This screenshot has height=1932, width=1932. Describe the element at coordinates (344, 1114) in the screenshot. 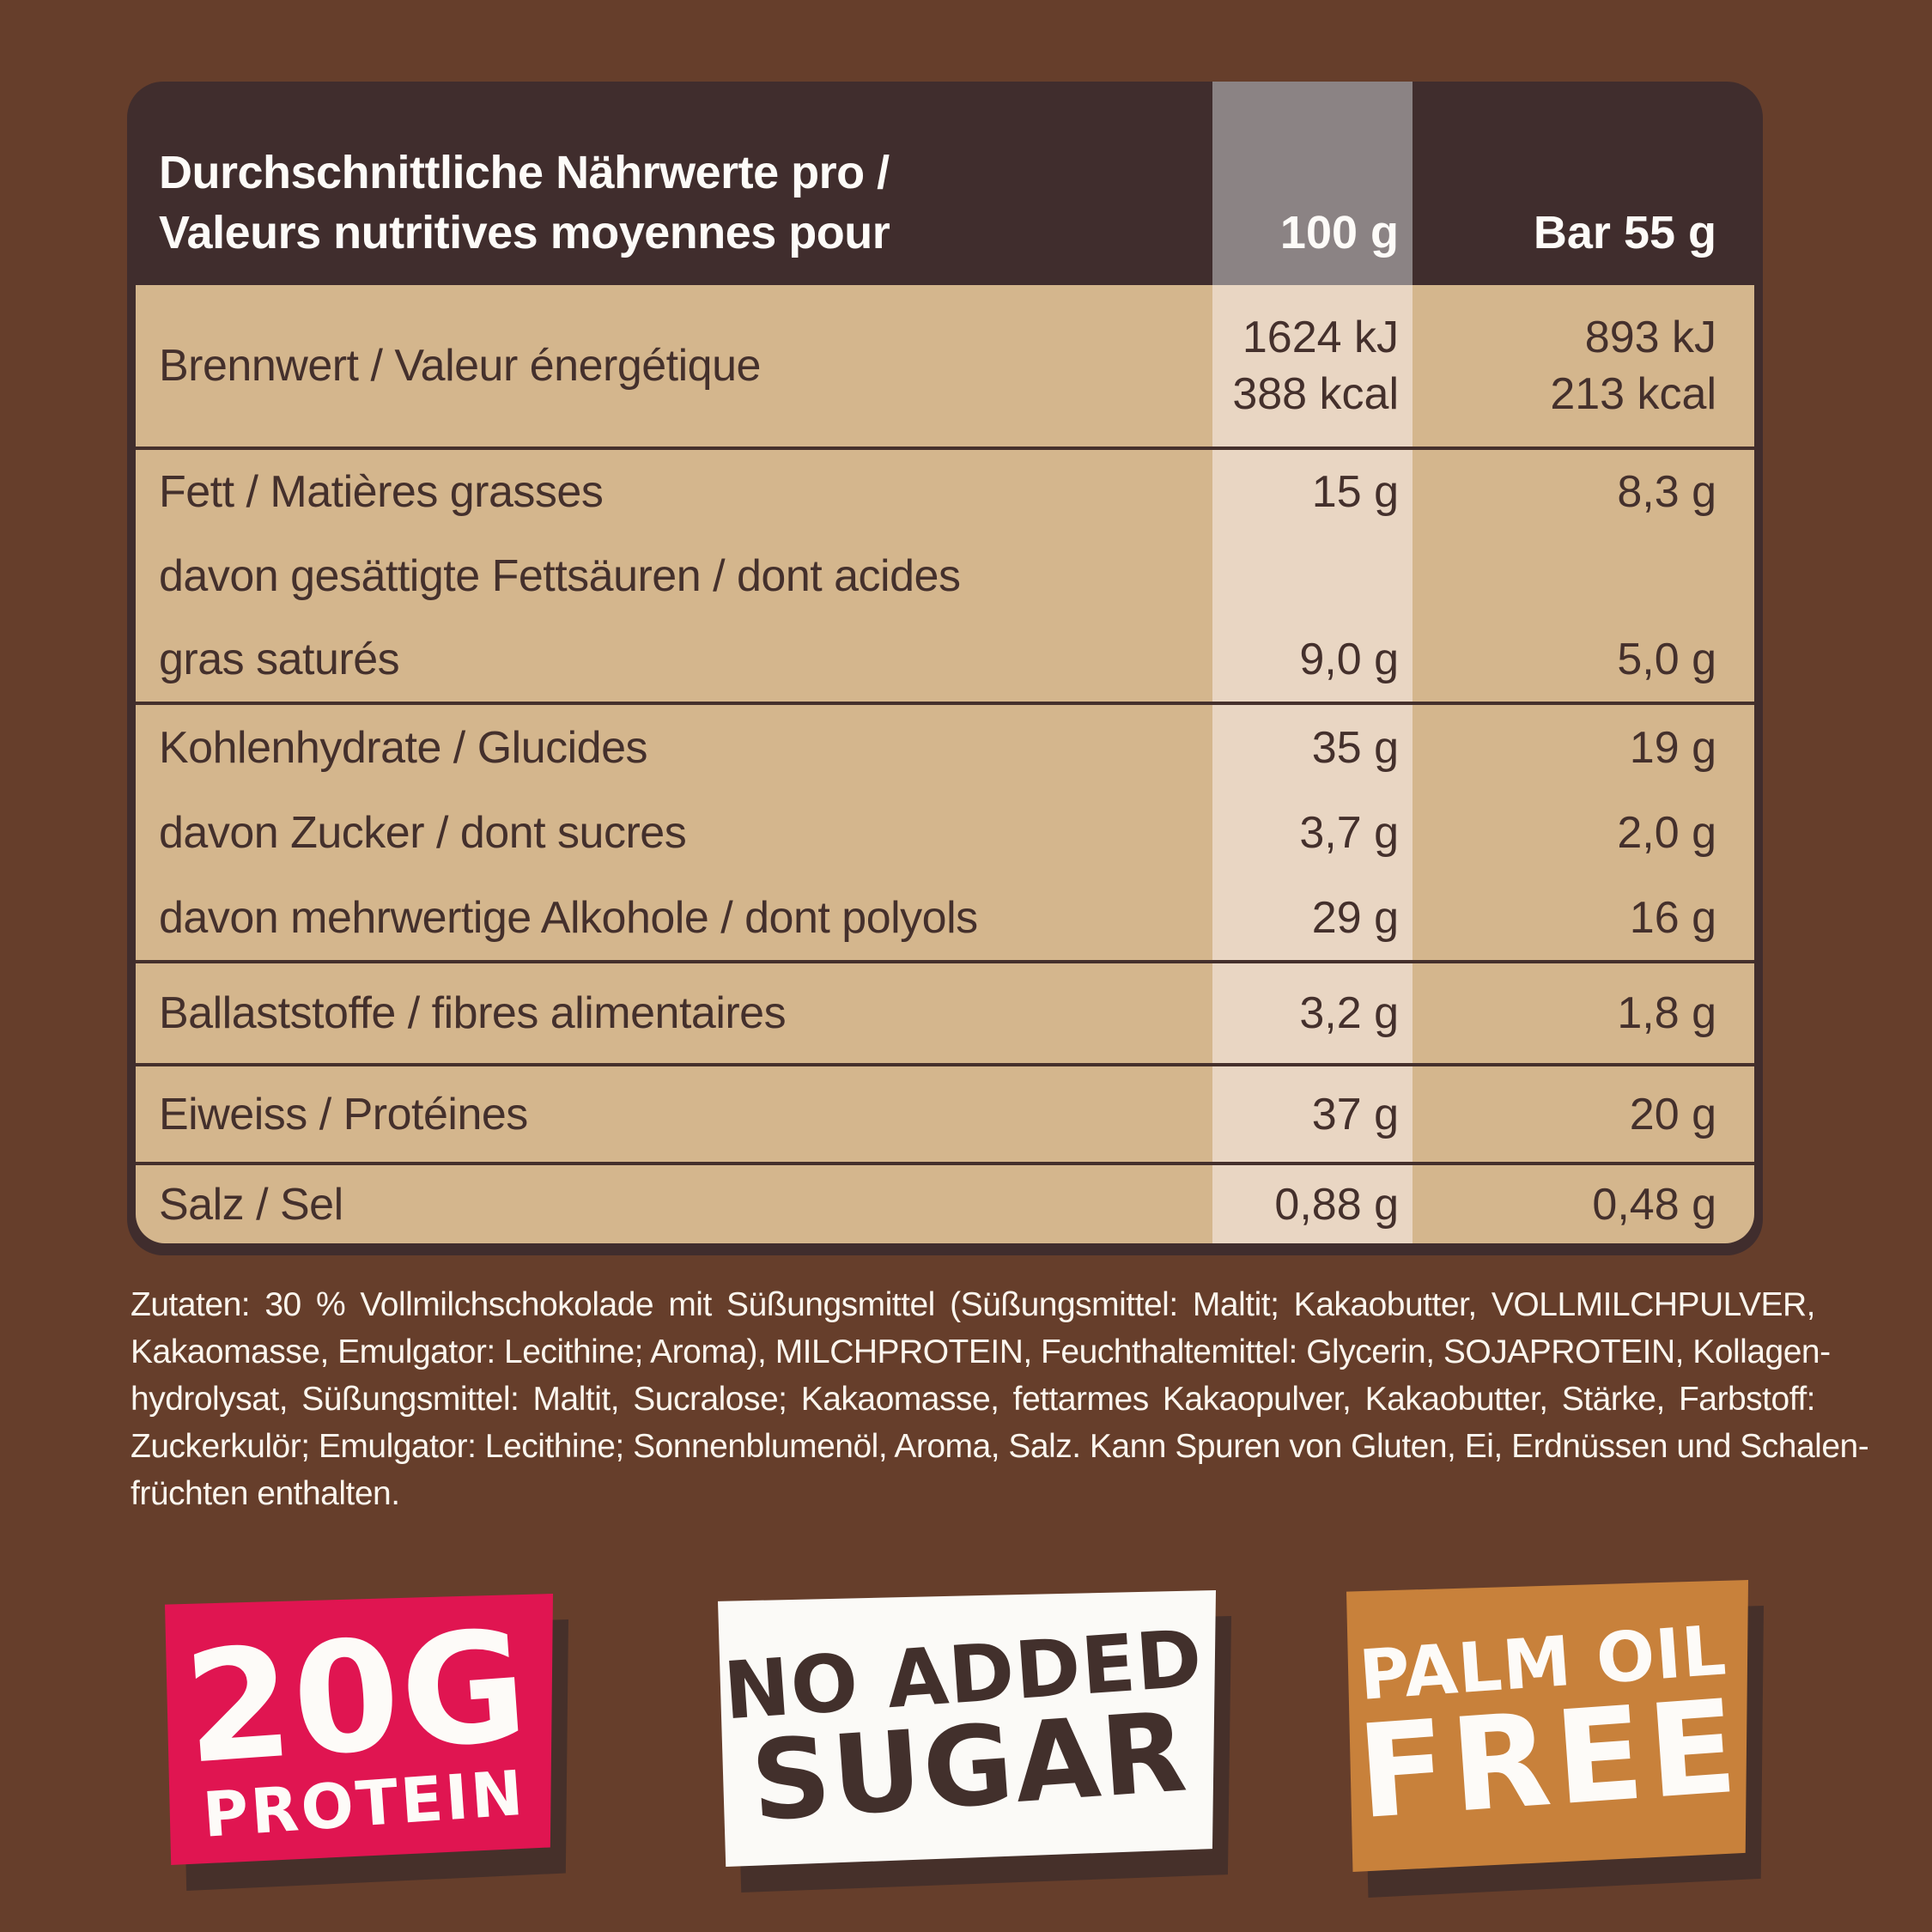

I see `row-label: Eiweiss / Protéines` at that location.